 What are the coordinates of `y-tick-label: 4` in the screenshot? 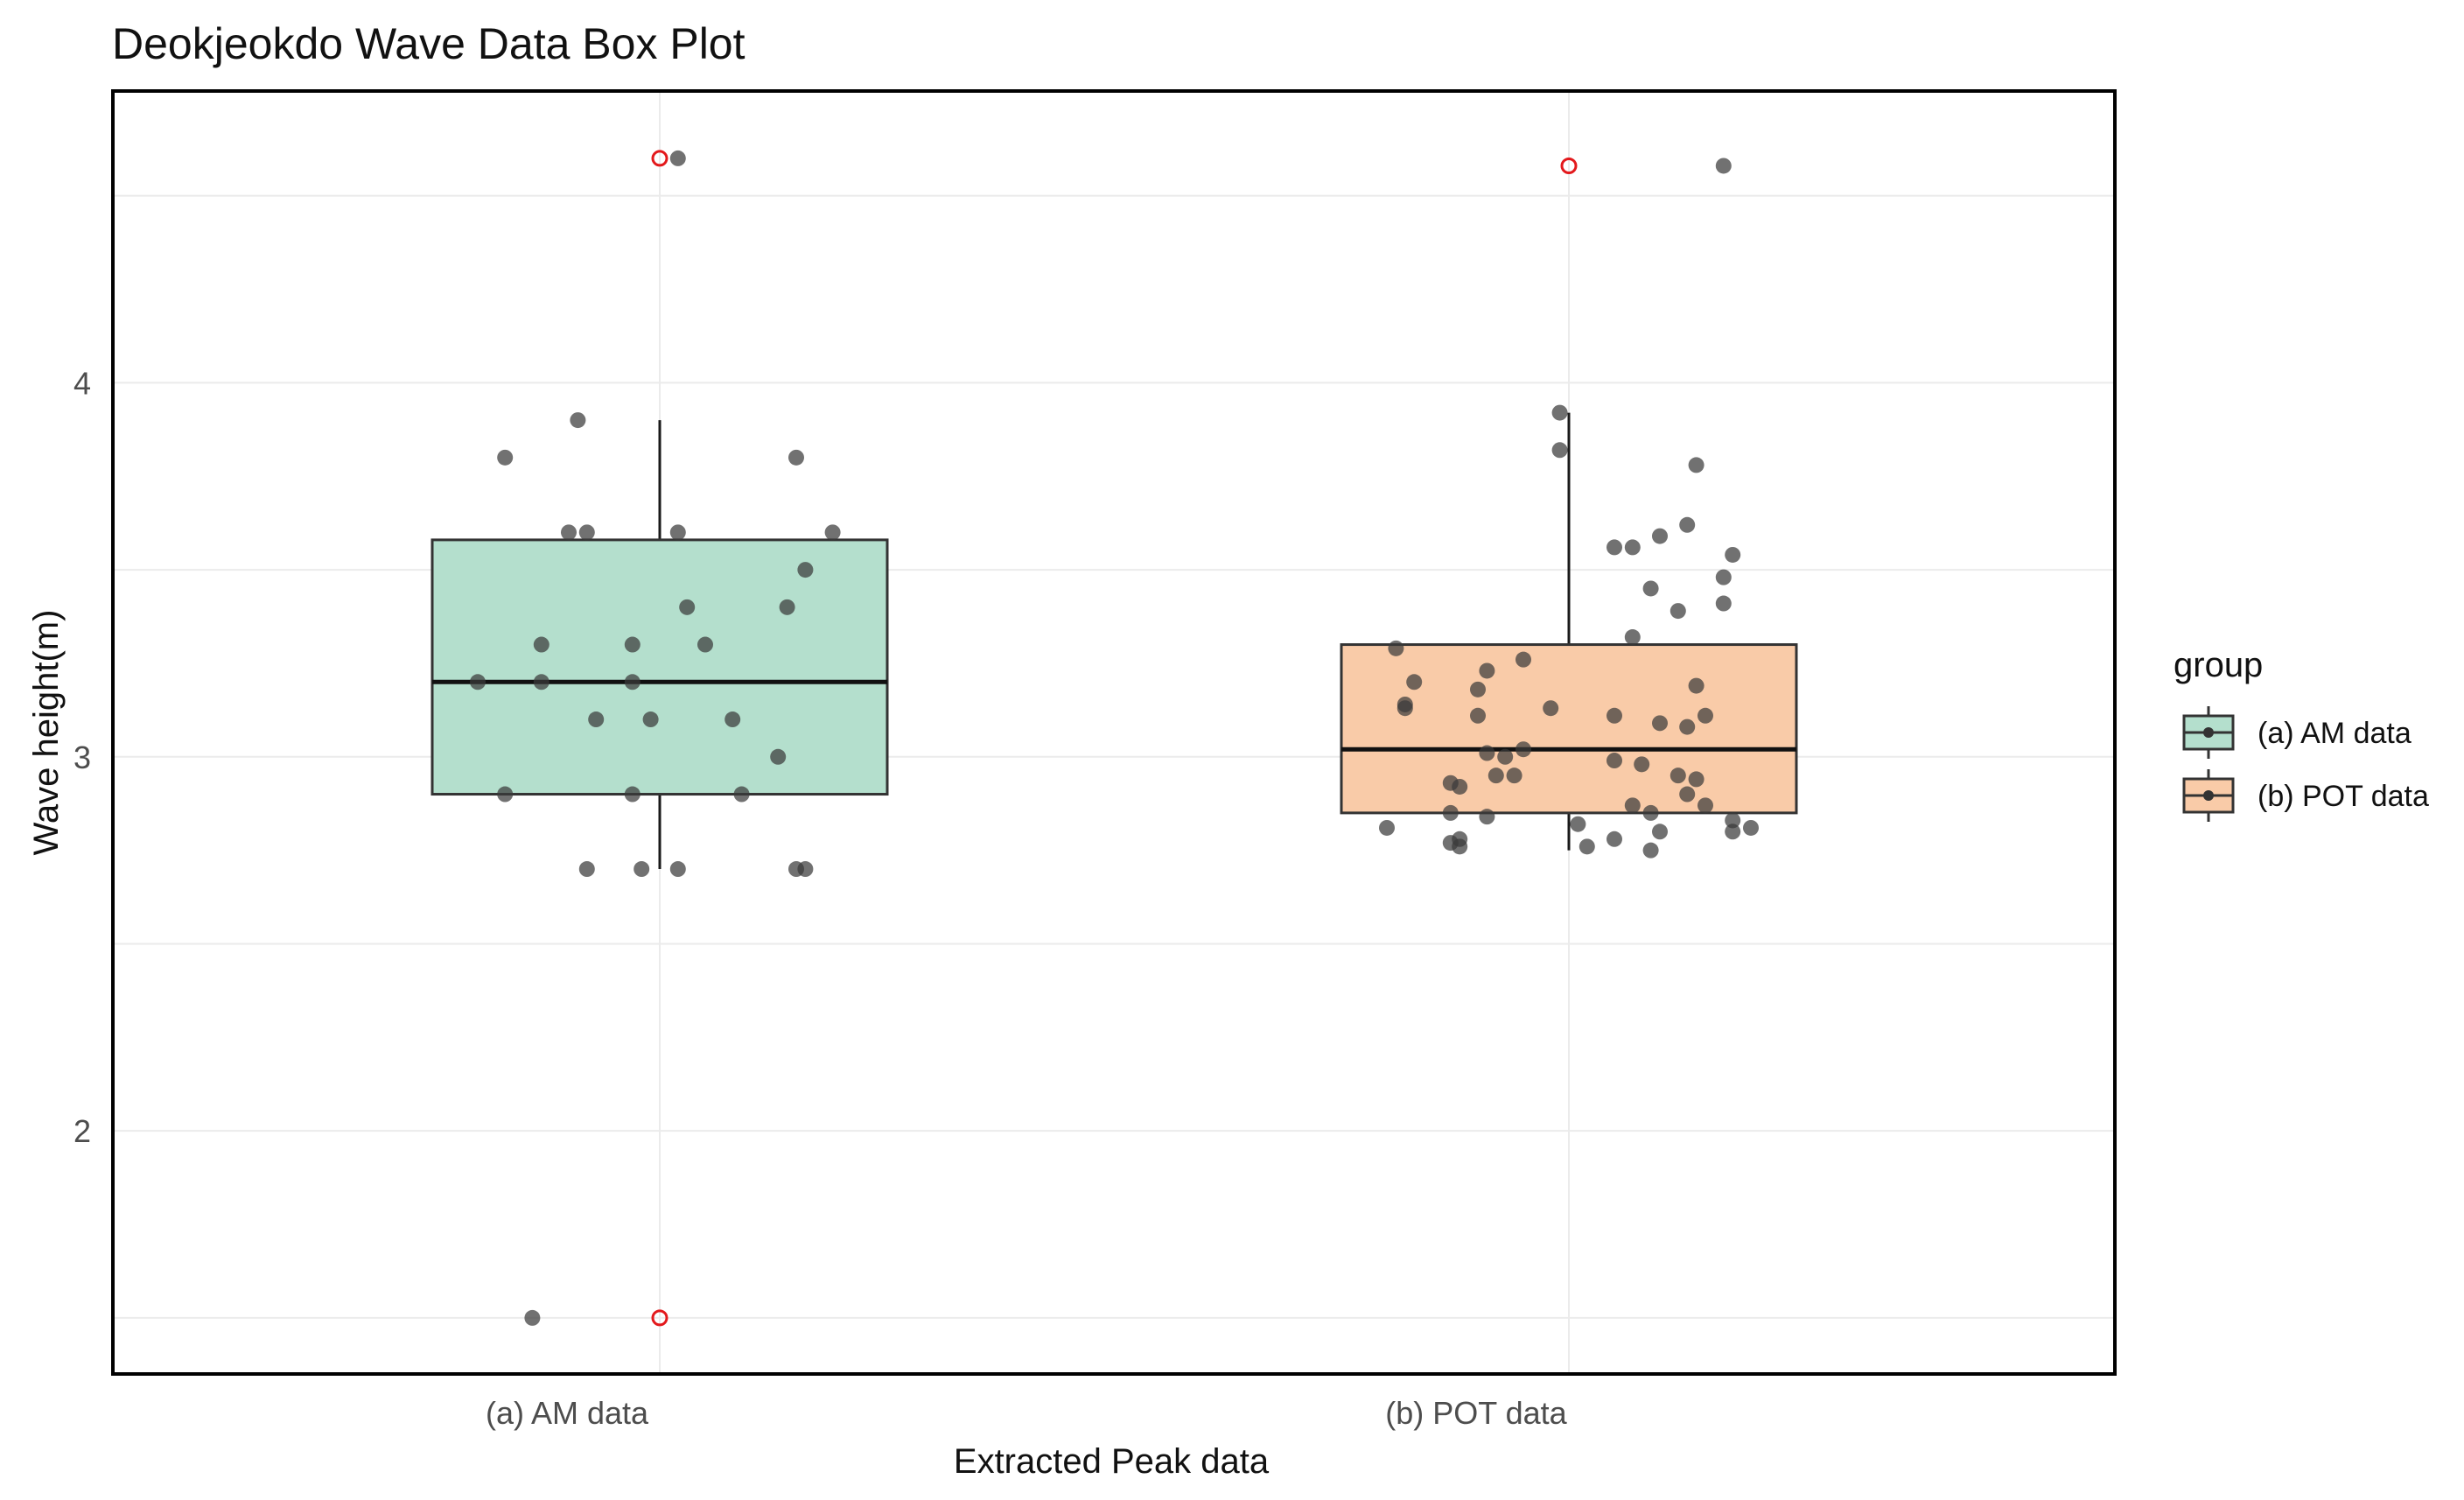 It's located at (82, 383).